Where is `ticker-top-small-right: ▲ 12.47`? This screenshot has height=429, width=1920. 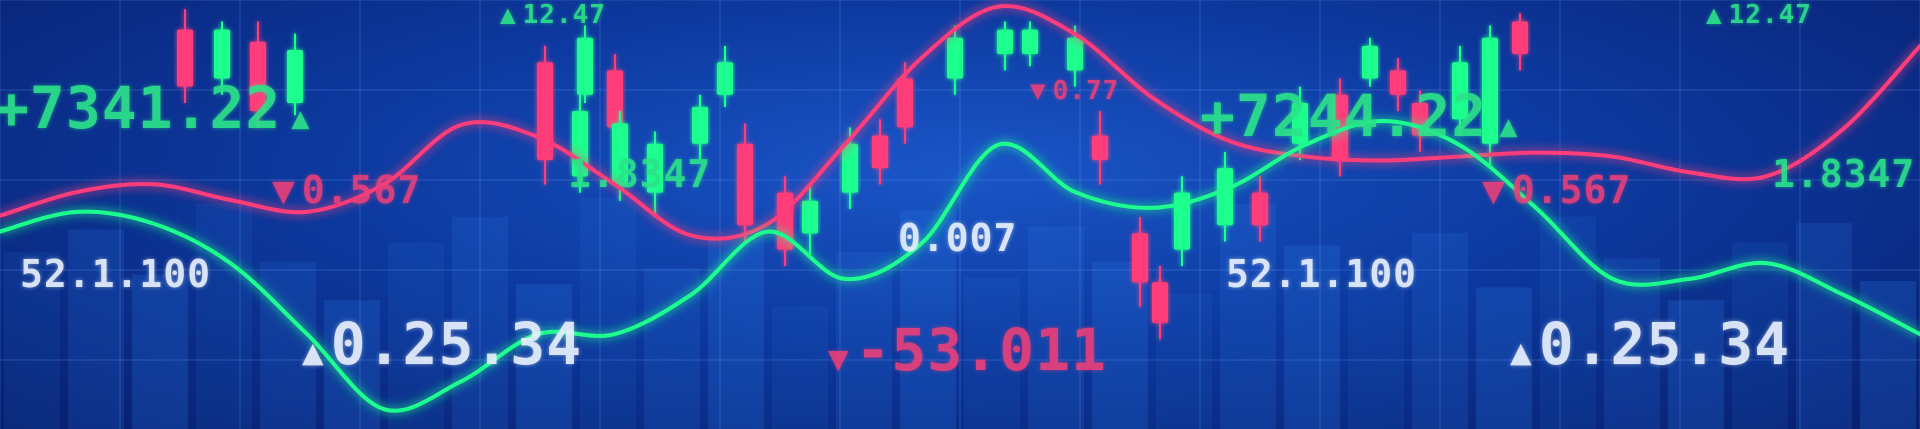
ticker-top-small-right: ▲ 12.47 is located at coordinates (1759, 15).